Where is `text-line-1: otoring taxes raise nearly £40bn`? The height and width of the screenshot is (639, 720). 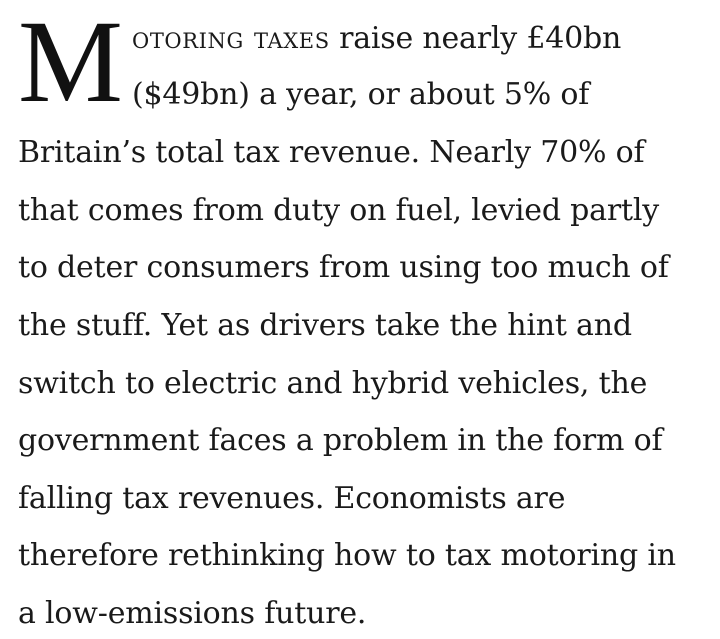 text-line-1: otoring taxes raise nearly £40bn is located at coordinates (376, 39).